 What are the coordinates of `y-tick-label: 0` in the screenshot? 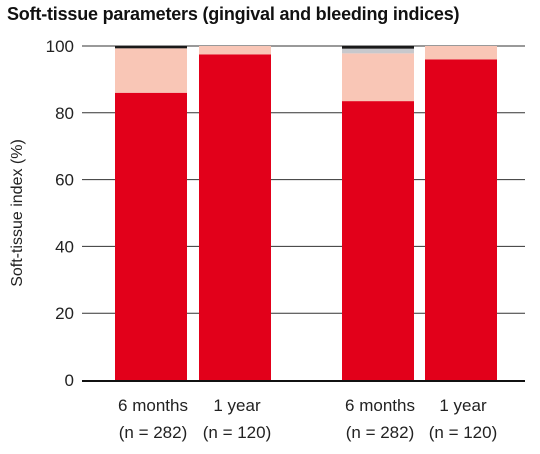 It's located at (69, 380).